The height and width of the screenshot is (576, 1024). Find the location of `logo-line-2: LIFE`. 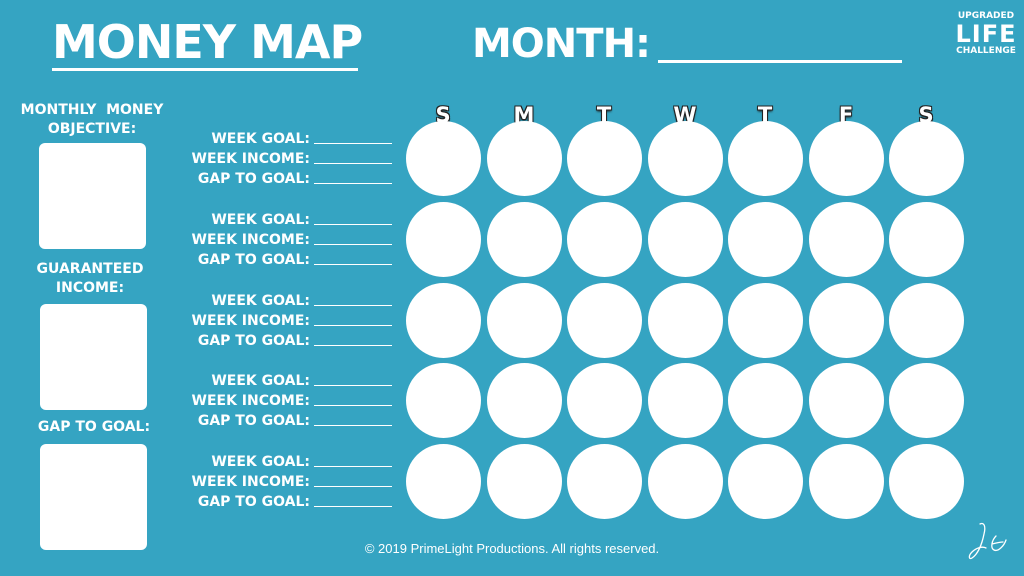

logo-line-2: LIFE is located at coordinates (986, 34).